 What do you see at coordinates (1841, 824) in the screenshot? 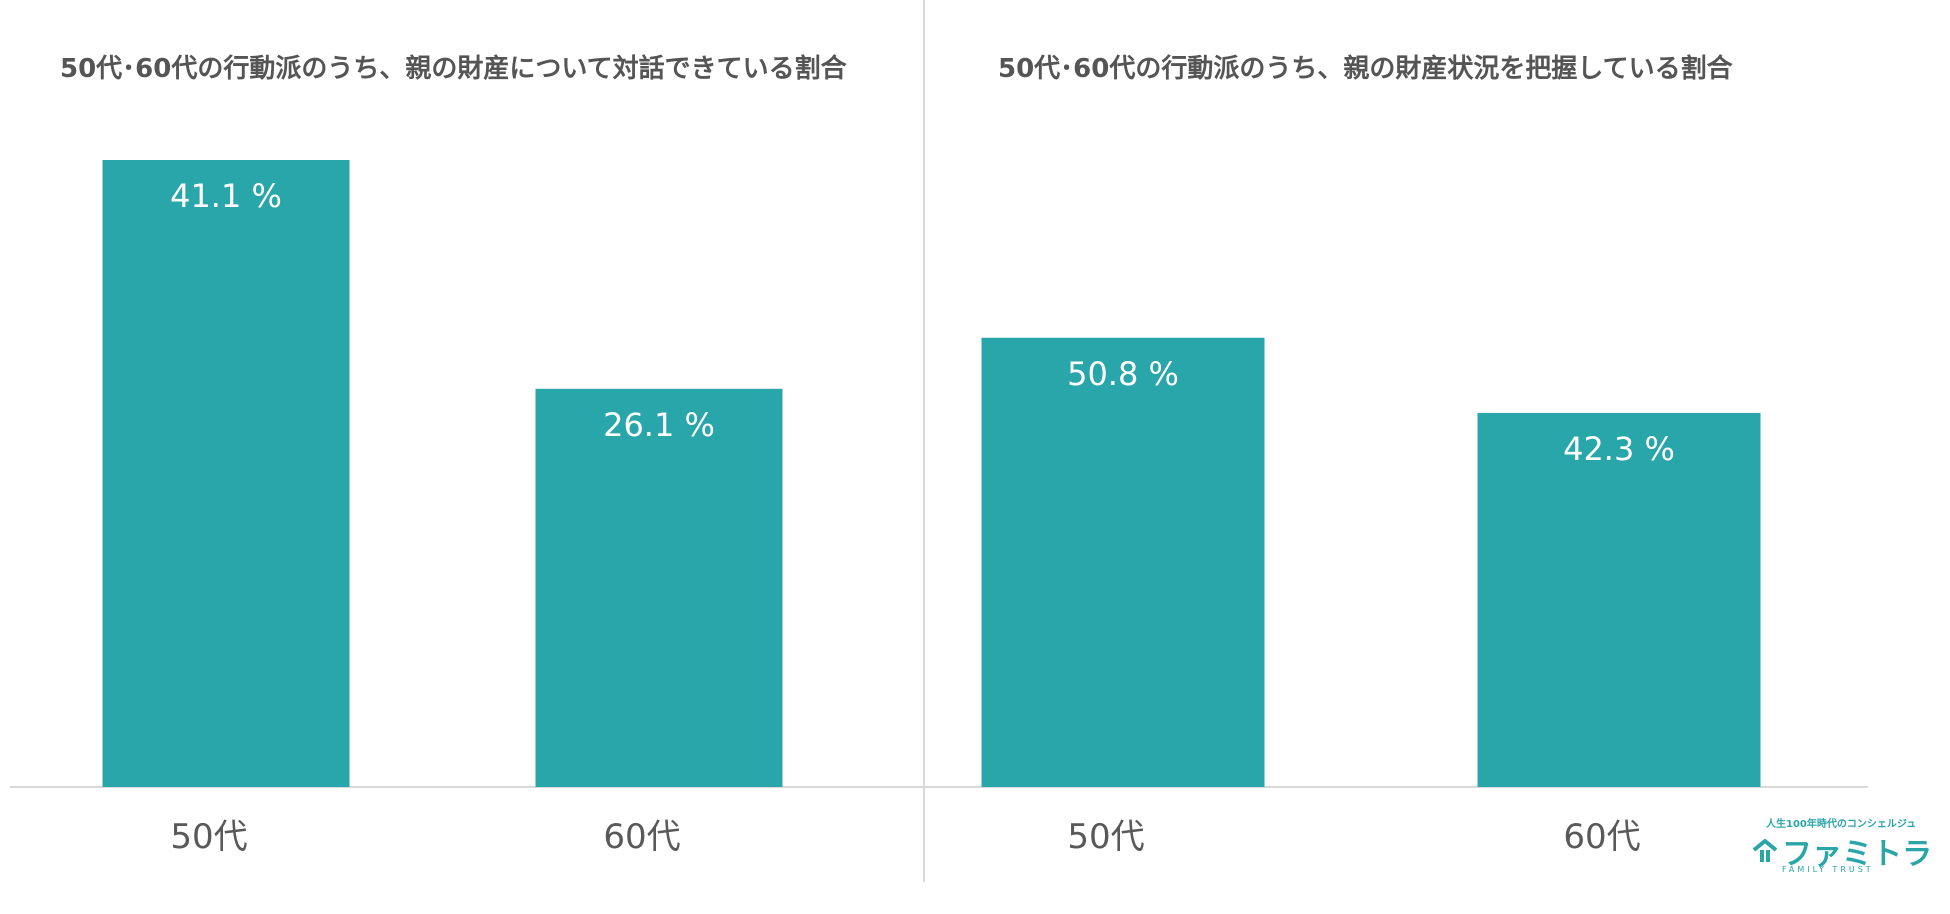
I see `logo-tagline: 人生100年時代のコンシェルジュ` at bounding box center [1841, 824].